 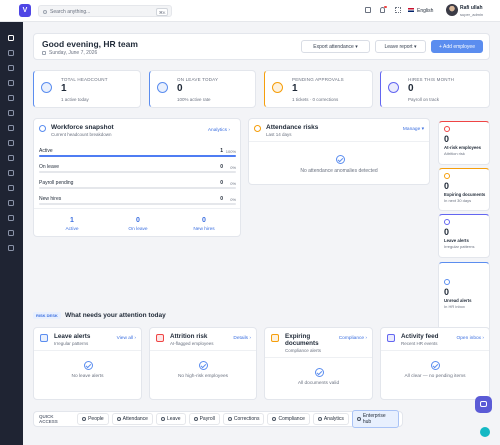 I want to click on quick-access-item: People, so click(x=93, y=419).